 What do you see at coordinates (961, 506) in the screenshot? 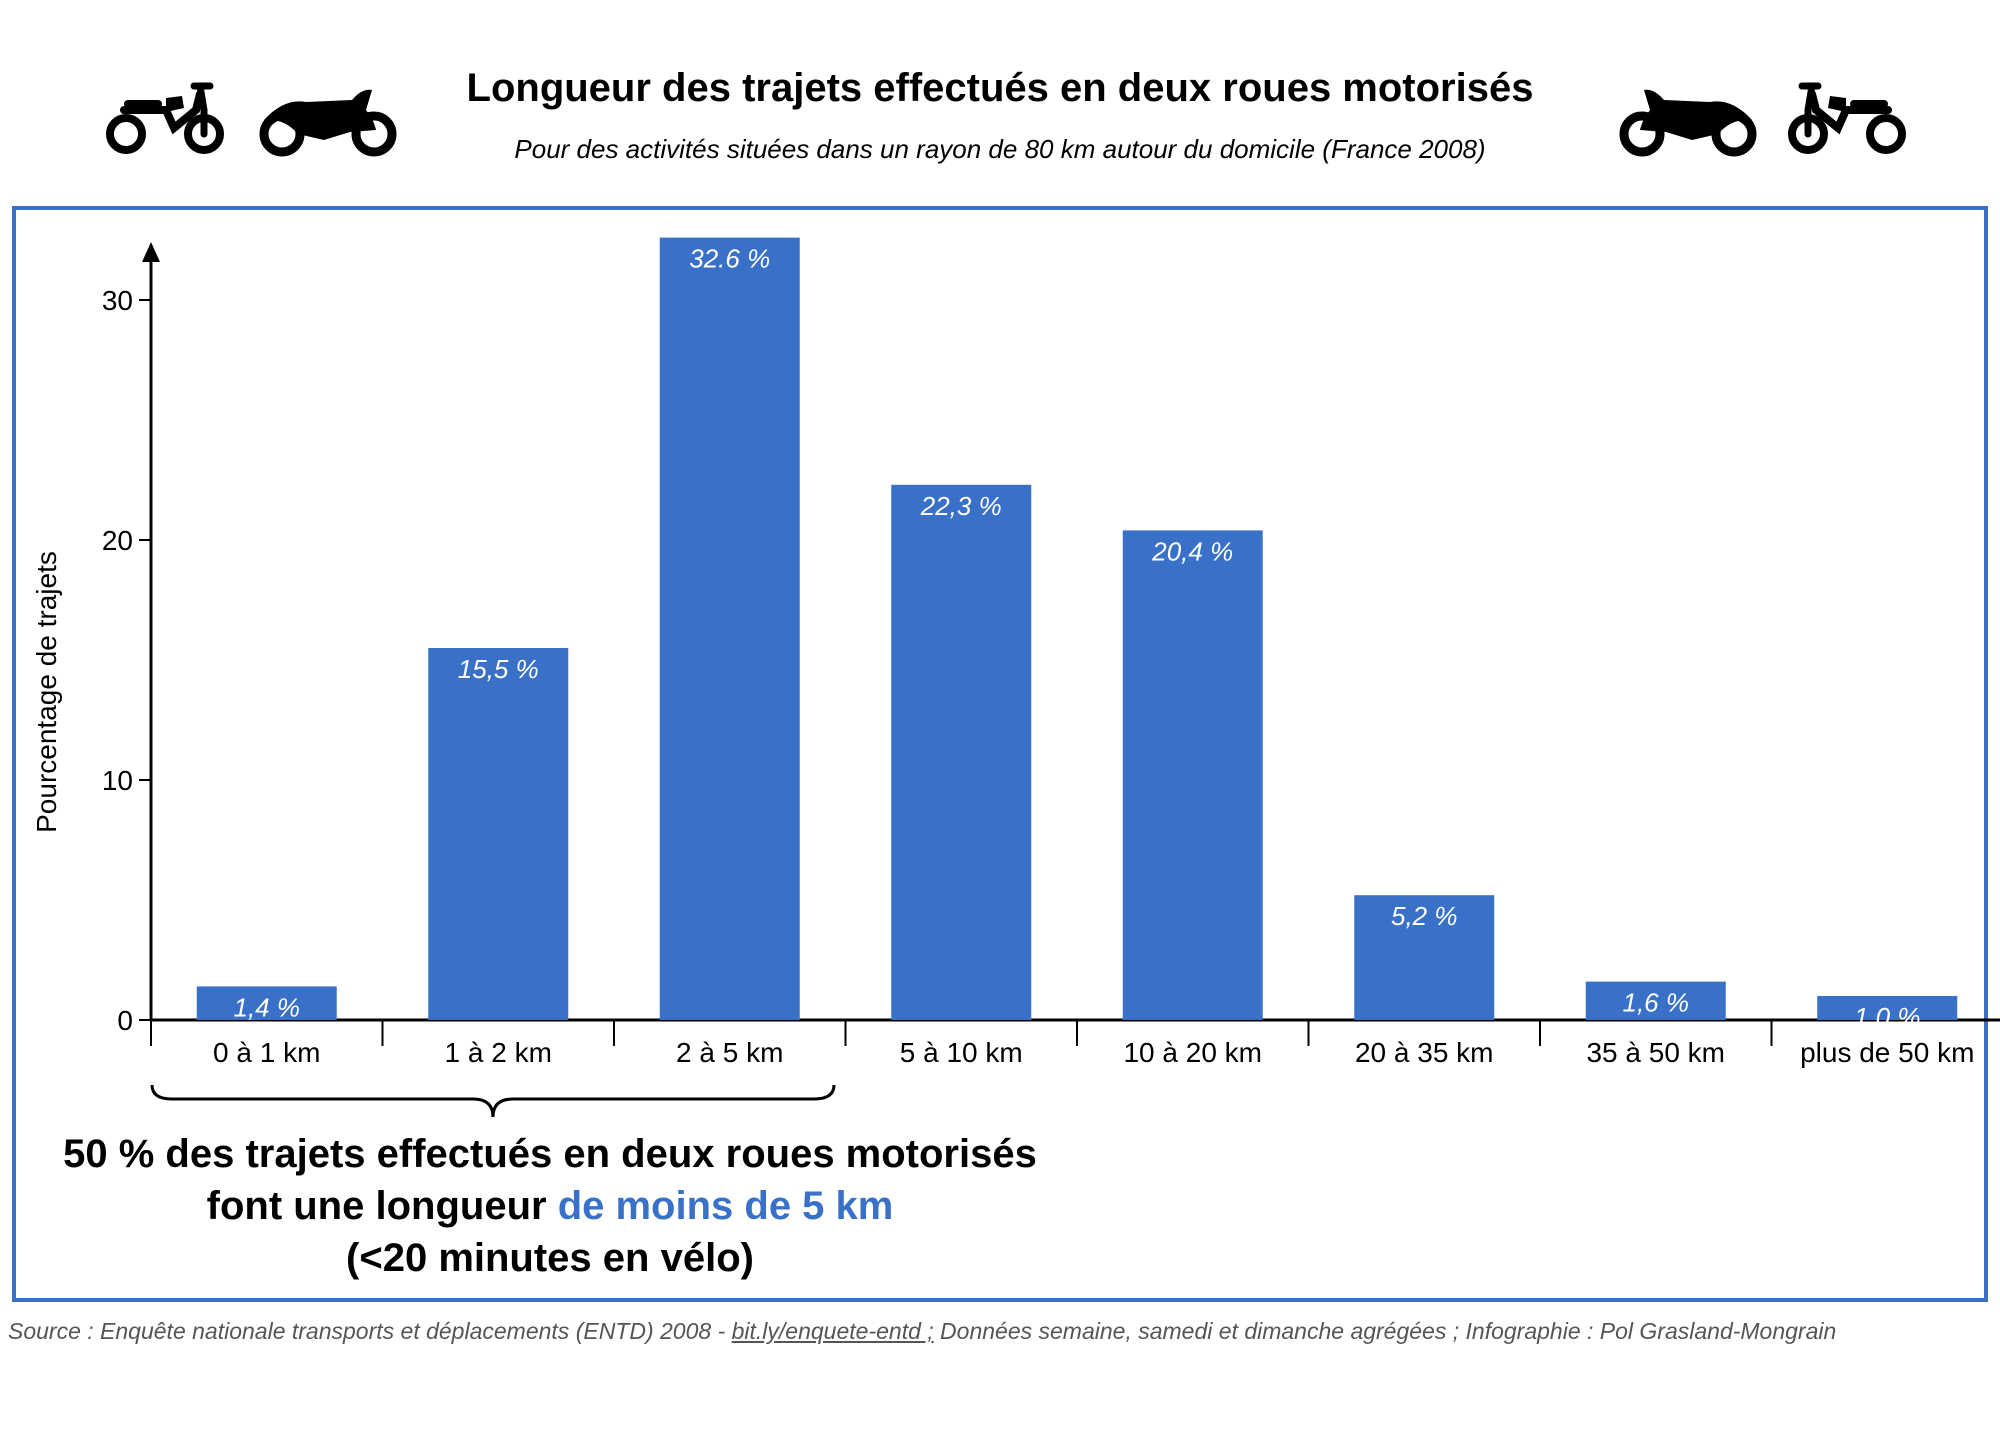
I see `bar-value-label: 22,3 %` at bounding box center [961, 506].